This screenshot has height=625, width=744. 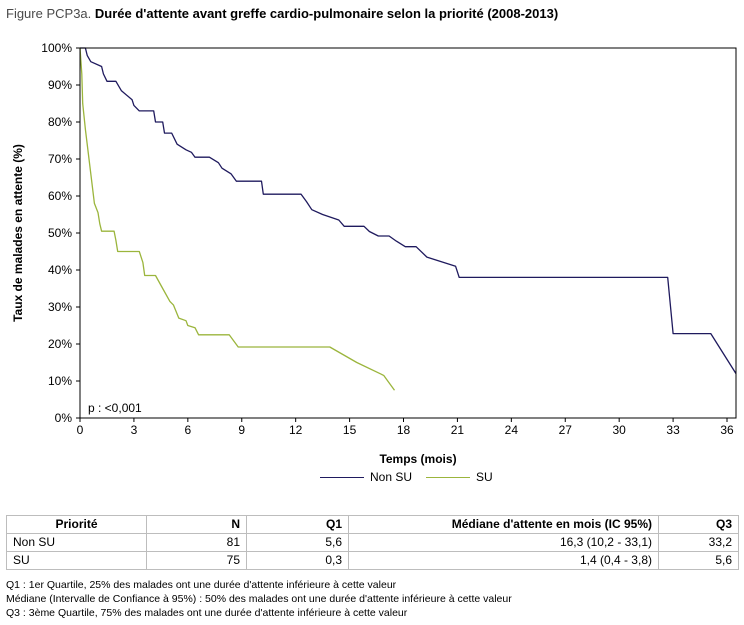 What do you see at coordinates (60, 159) in the screenshot?
I see `y-tick-label: 70%` at bounding box center [60, 159].